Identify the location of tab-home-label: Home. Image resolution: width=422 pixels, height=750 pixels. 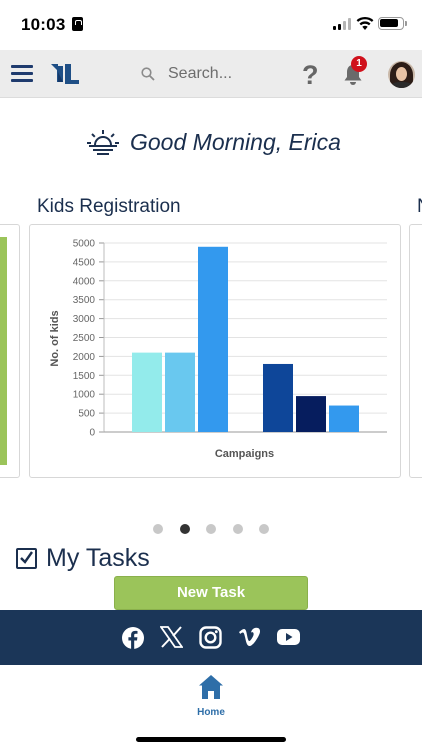
(211, 712).